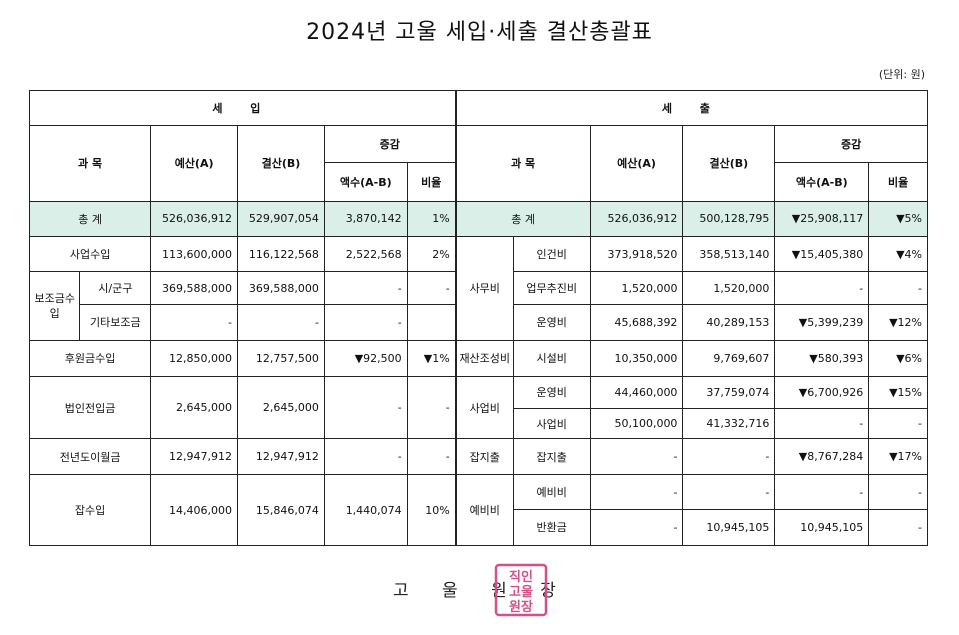  I want to click on rev-misc-ratio: 10%, so click(431, 510).